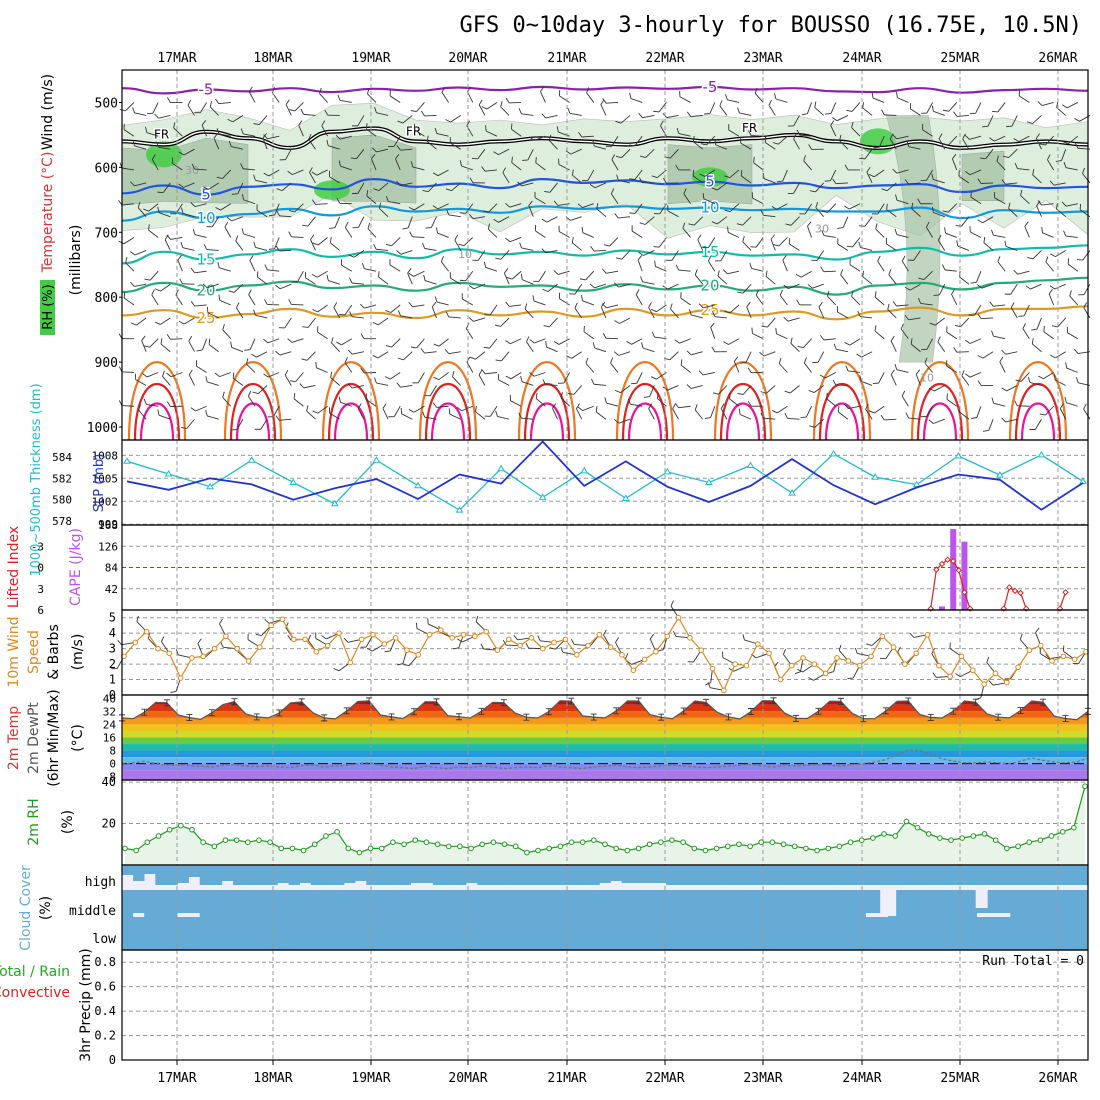  I want to click on surface-wind-barb, so click(619, 646).